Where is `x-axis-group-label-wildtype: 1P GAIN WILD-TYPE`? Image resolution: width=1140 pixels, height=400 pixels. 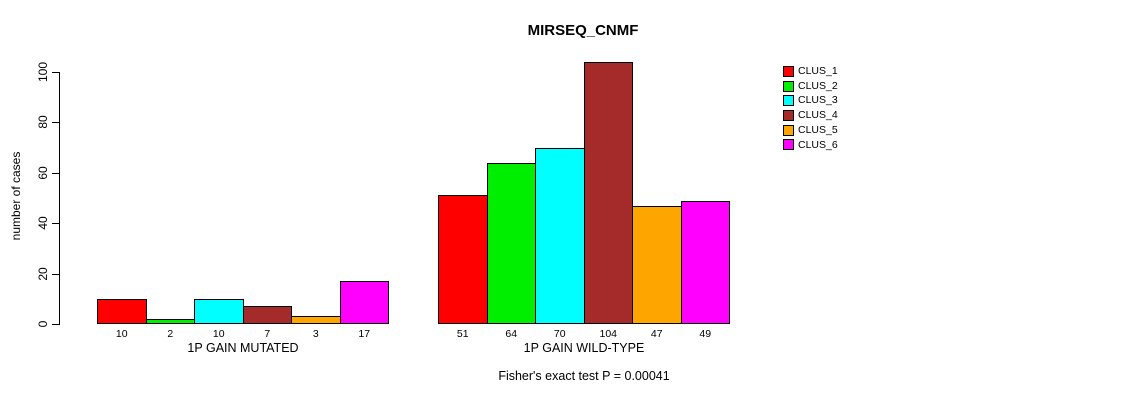 x-axis-group-label-wildtype: 1P GAIN WILD-TYPE is located at coordinates (584, 348).